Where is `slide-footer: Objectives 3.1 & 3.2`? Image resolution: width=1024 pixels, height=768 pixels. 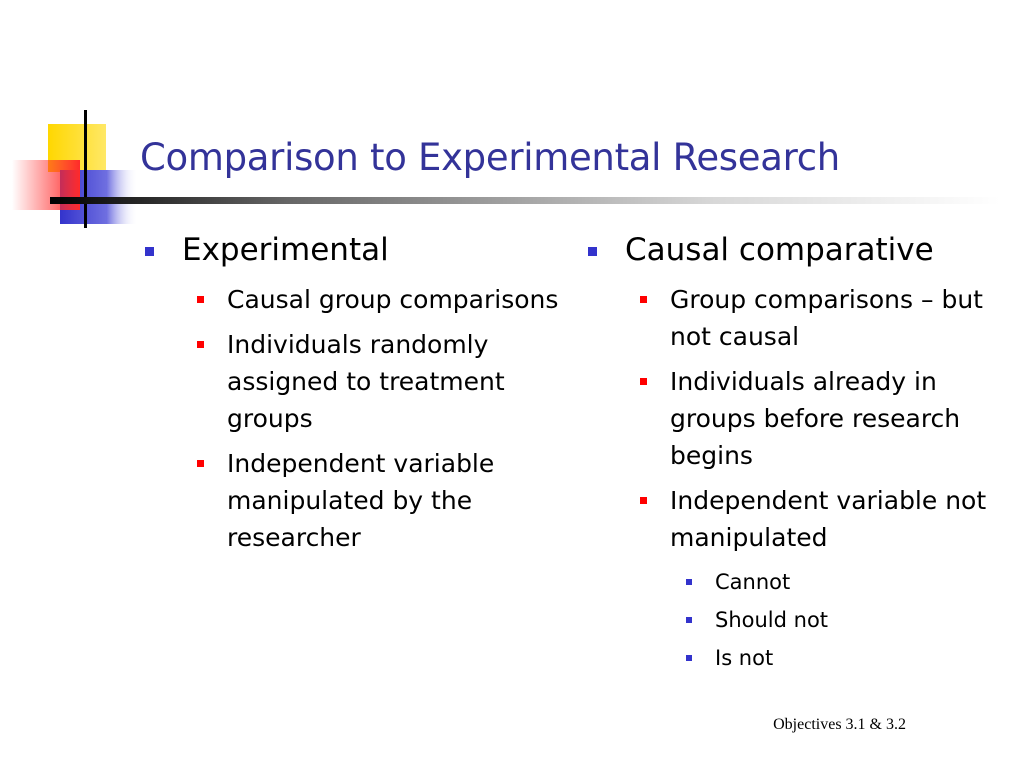
slide-footer: Objectives 3.1 & 3.2 is located at coordinates (839, 724).